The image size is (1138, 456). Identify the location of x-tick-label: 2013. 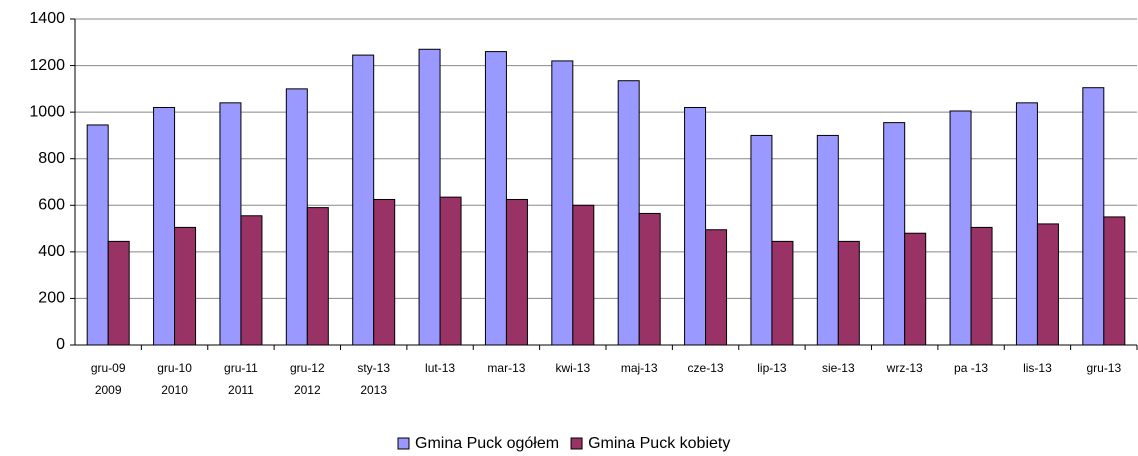
(373, 390).